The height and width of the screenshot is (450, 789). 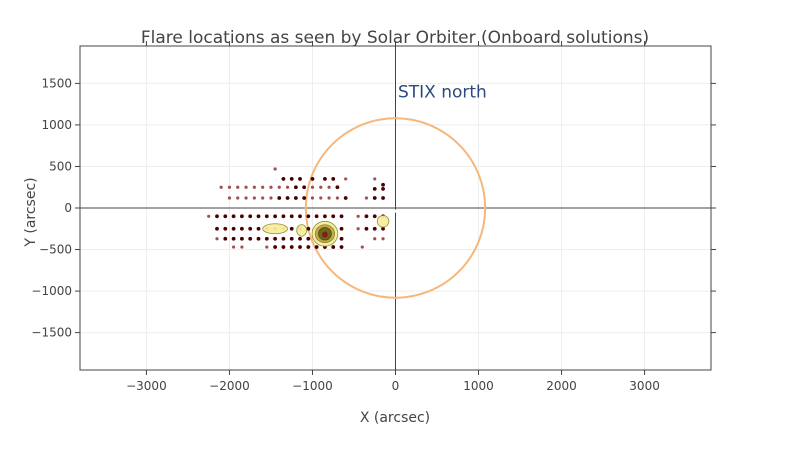 What do you see at coordinates (51, 291) in the screenshot?
I see `y-tick-label: −1000` at bounding box center [51, 291].